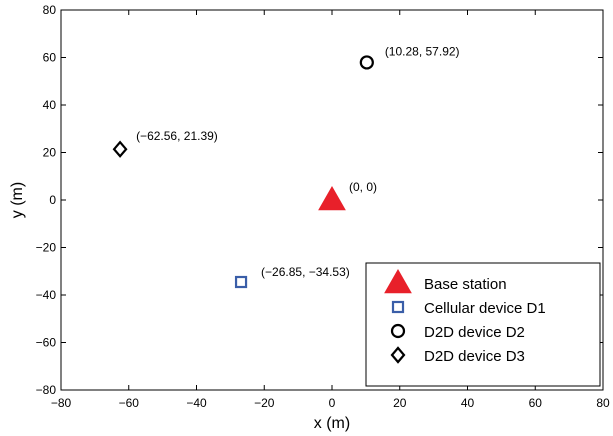 The height and width of the screenshot is (436, 613). What do you see at coordinates (398, 307) in the screenshot?
I see `legend-marker-square` at bounding box center [398, 307].